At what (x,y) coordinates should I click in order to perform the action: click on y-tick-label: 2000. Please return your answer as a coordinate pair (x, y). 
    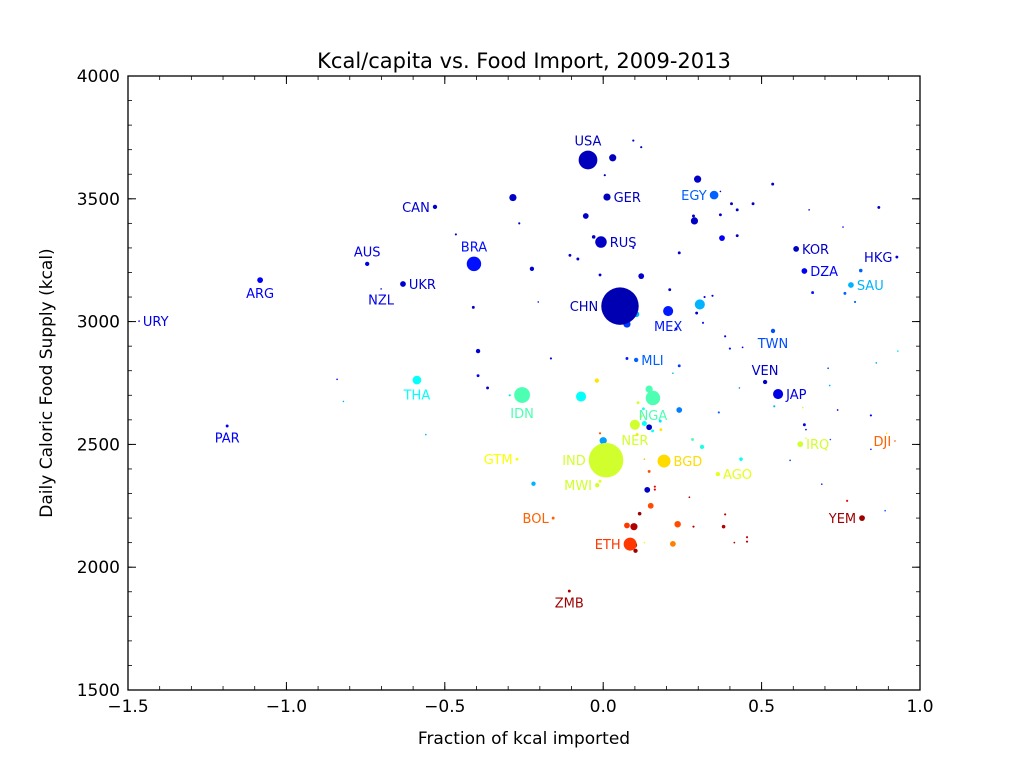
    Looking at the image, I should click on (98, 568).